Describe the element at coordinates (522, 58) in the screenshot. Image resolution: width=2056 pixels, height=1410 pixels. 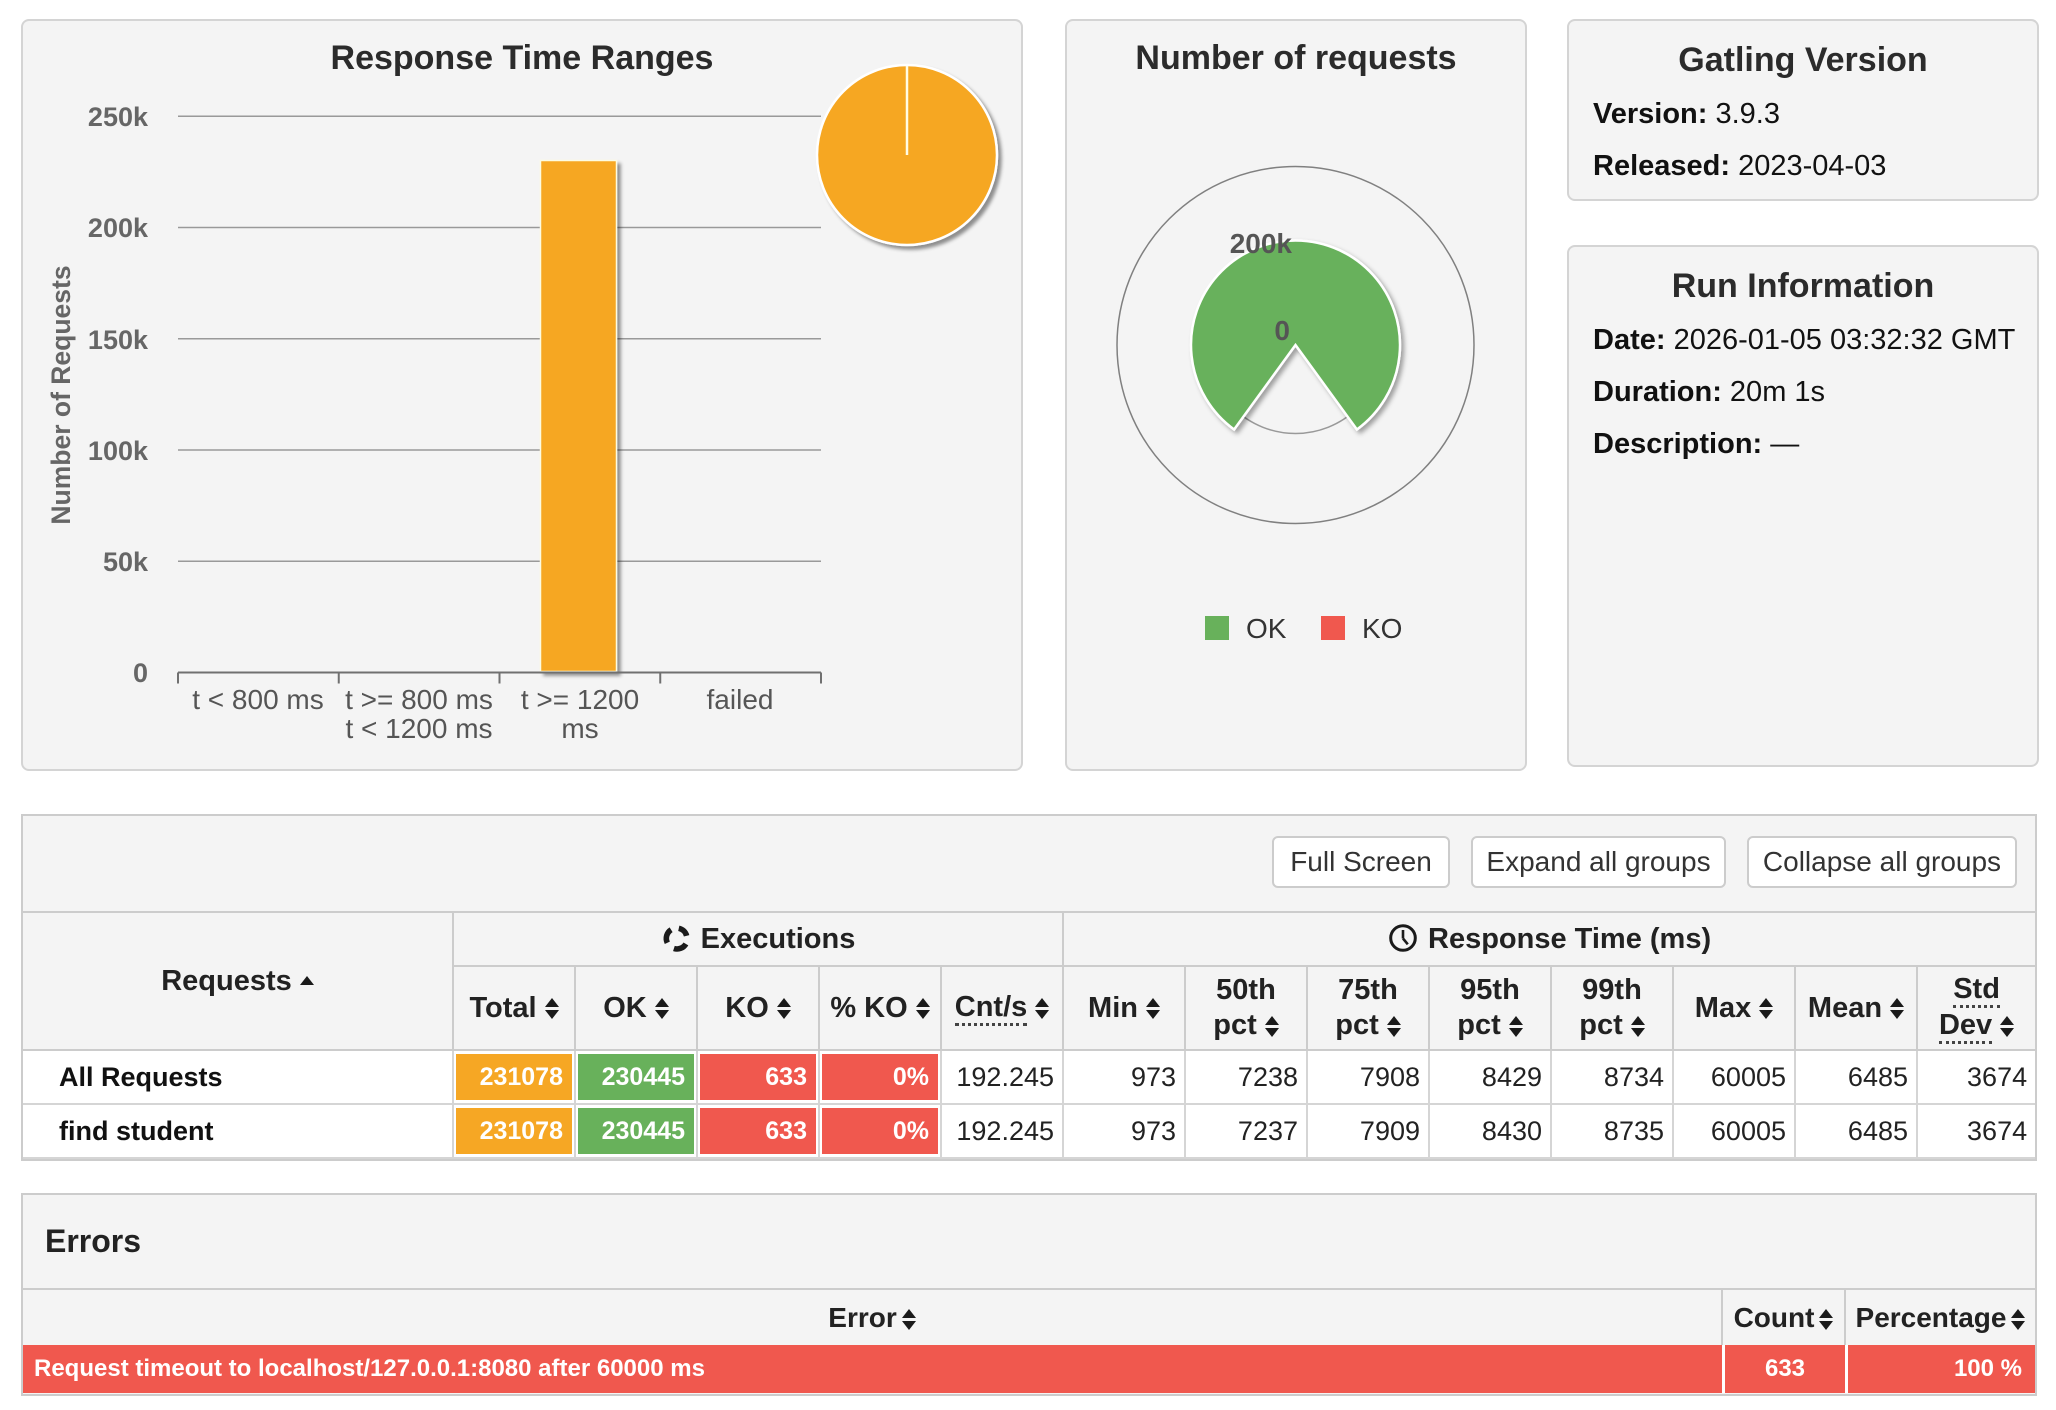
I see `svg-text: Response Time Ranges` at that location.